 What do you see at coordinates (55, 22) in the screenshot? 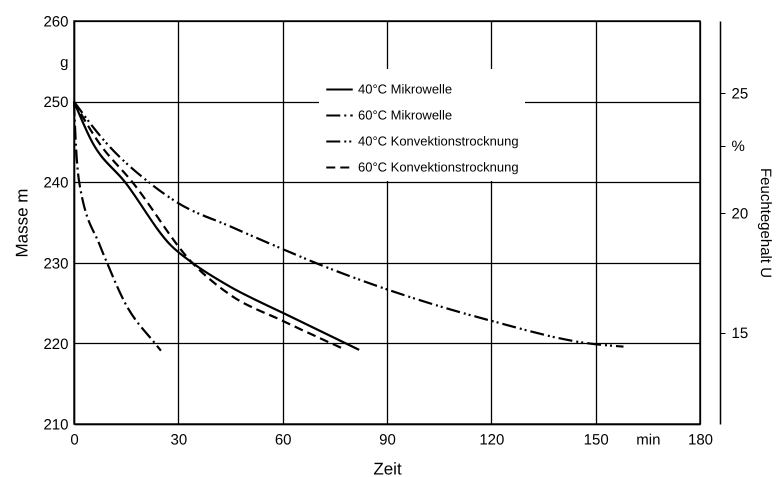
I see `y-tick-label: 260` at bounding box center [55, 22].